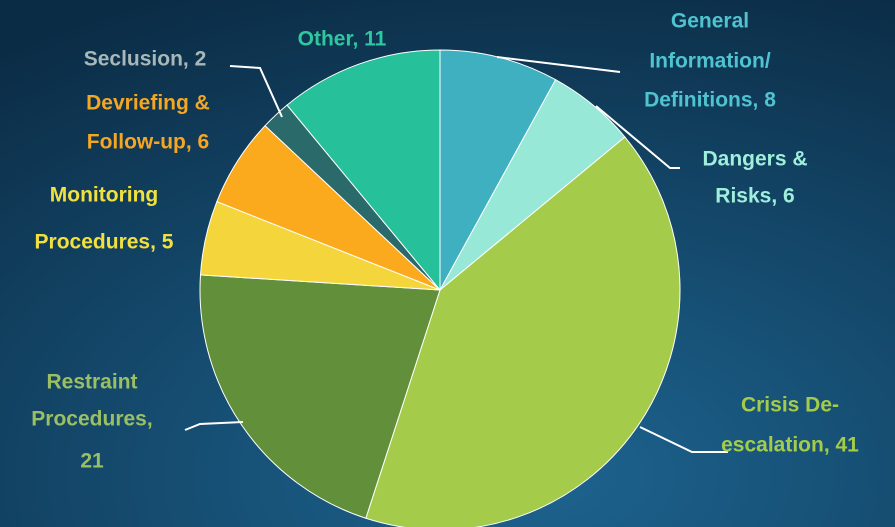 This screenshot has width=895, height=527. Describe the element at coordinates (148, 103) in the screenshot. I see `data-label: Devriefing &` at that location.